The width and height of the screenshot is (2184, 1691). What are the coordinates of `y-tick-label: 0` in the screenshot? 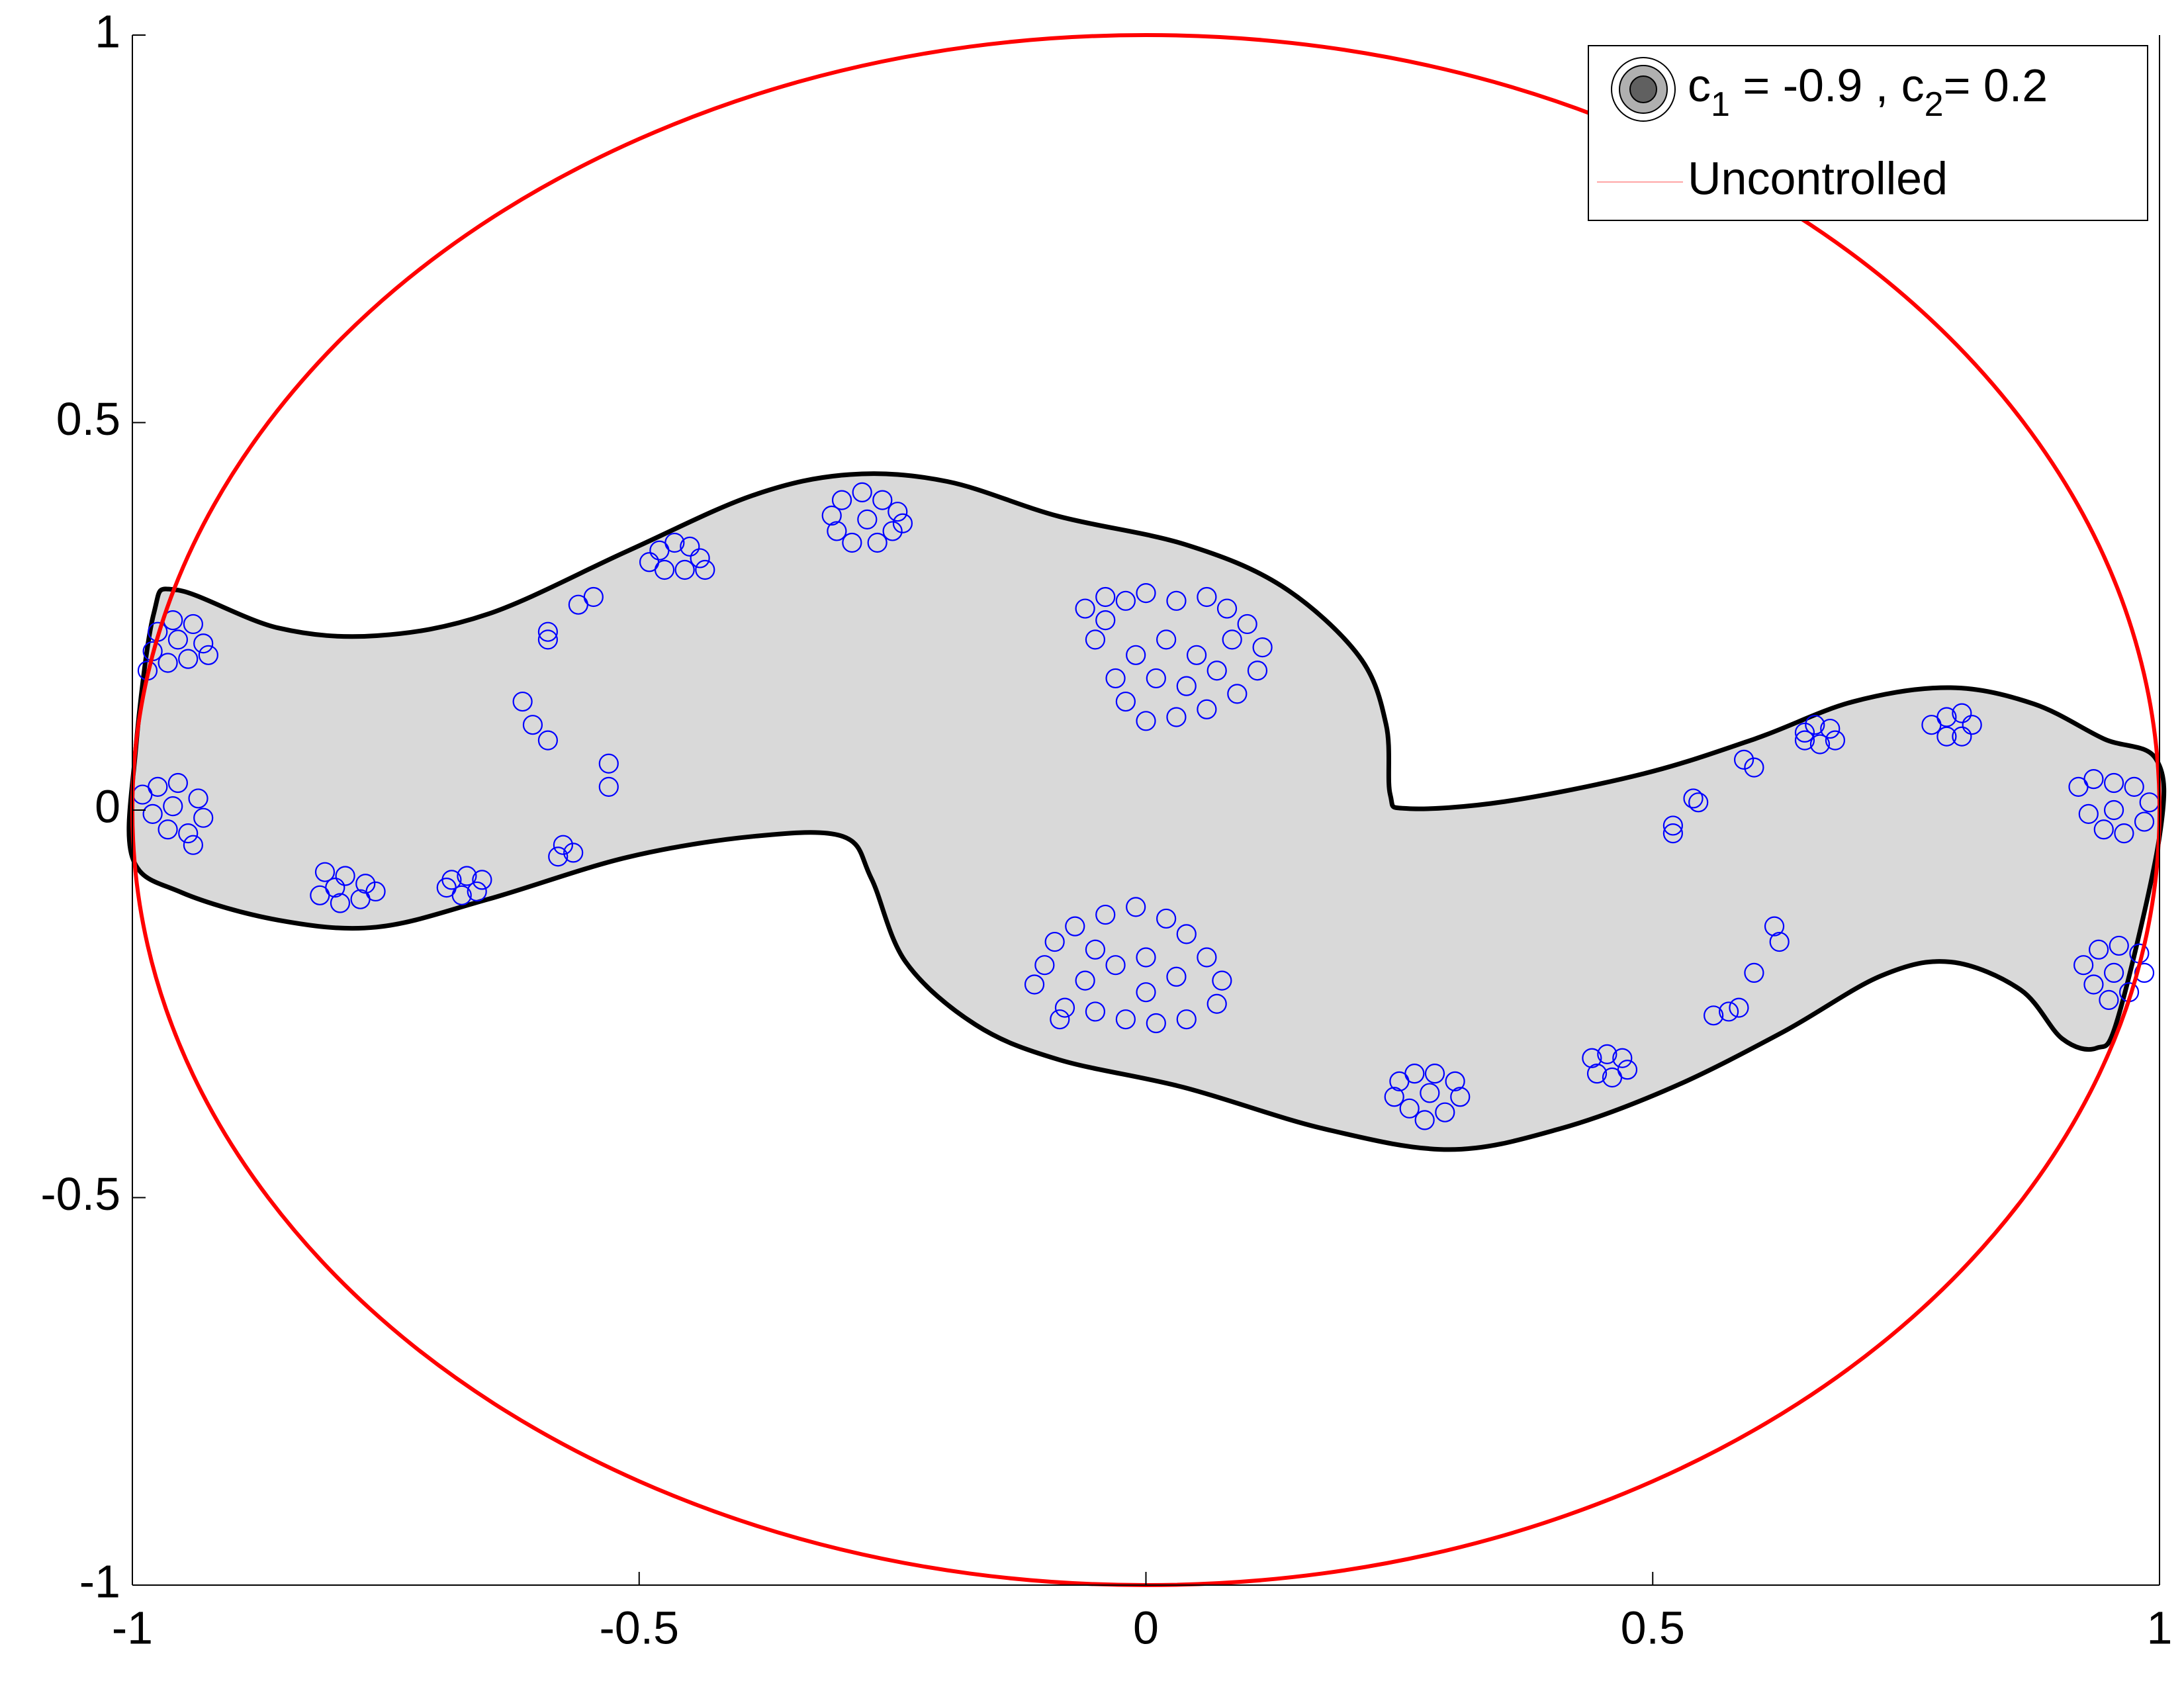 It's located at (108, 806).